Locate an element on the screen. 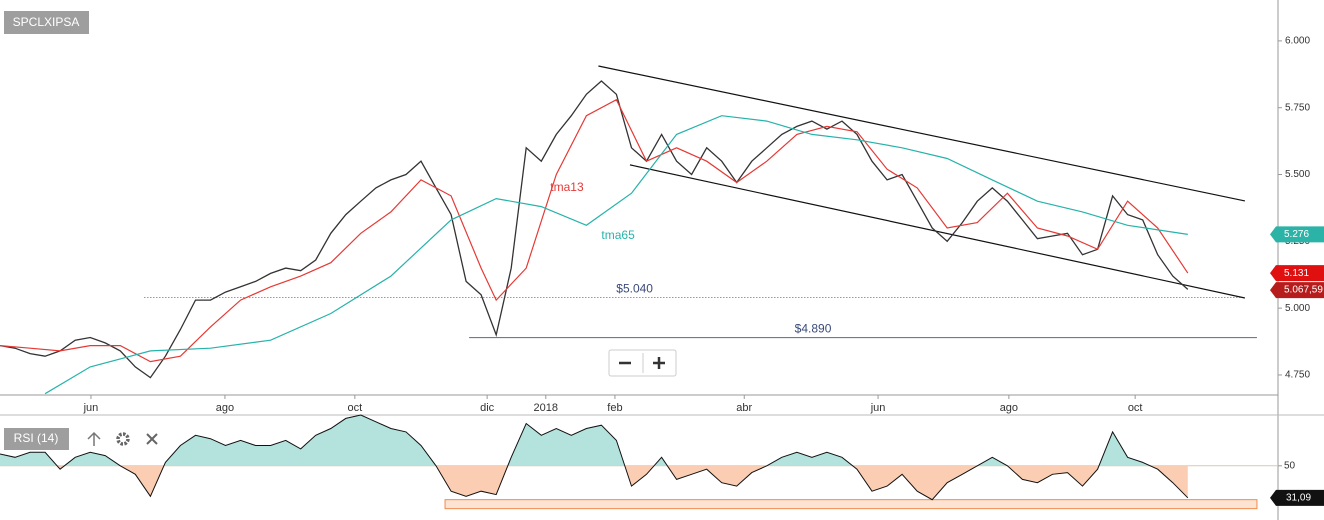  zoom-controls is located at coordinates (642, 363).